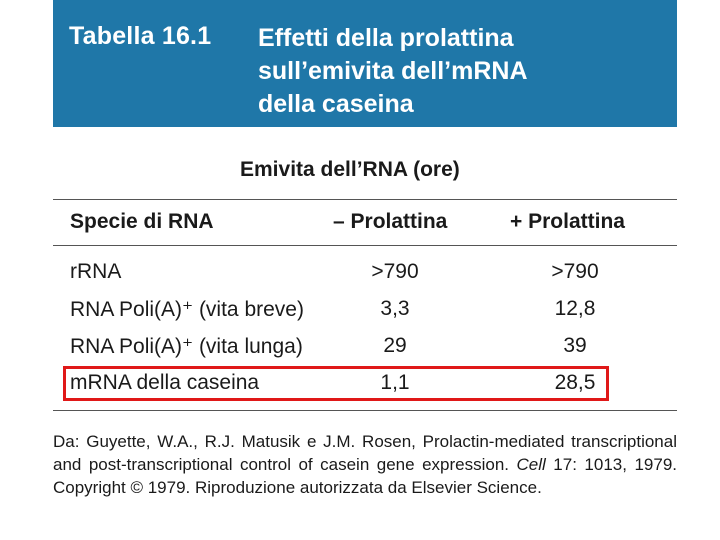 This screenshot has height=540, width=720. Describe the element at coordinates (395, 271) in the screenshot. I see `value-minus-prolactin: >790` at that location.